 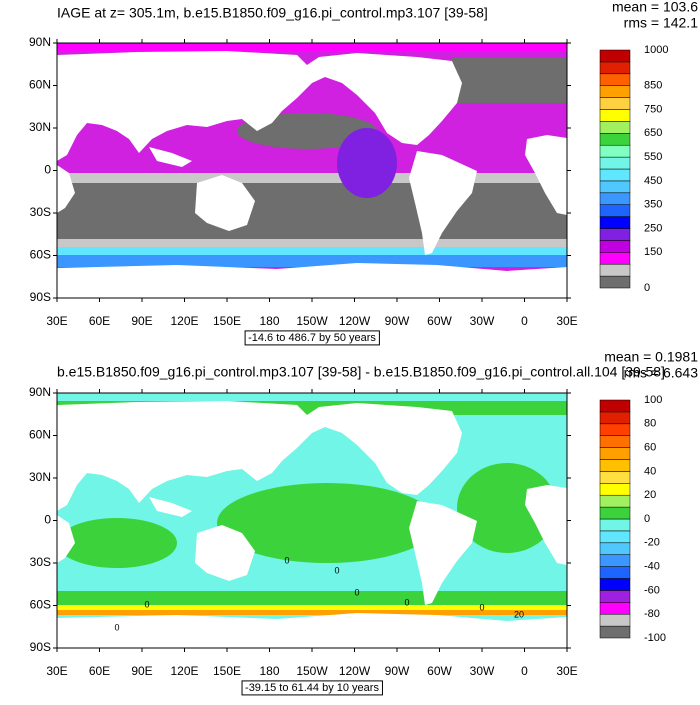 I want to click on colorbar-label: -20, so click(x=652, y=543).